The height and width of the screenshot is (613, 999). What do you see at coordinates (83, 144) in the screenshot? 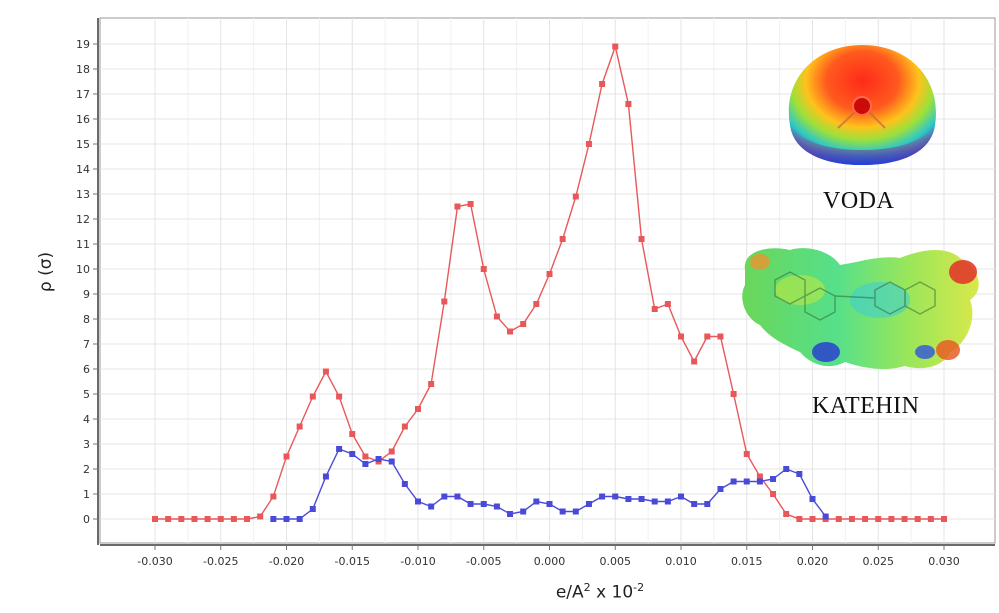
I see `y-tick-label: 15` at bounding box center [83, 144].